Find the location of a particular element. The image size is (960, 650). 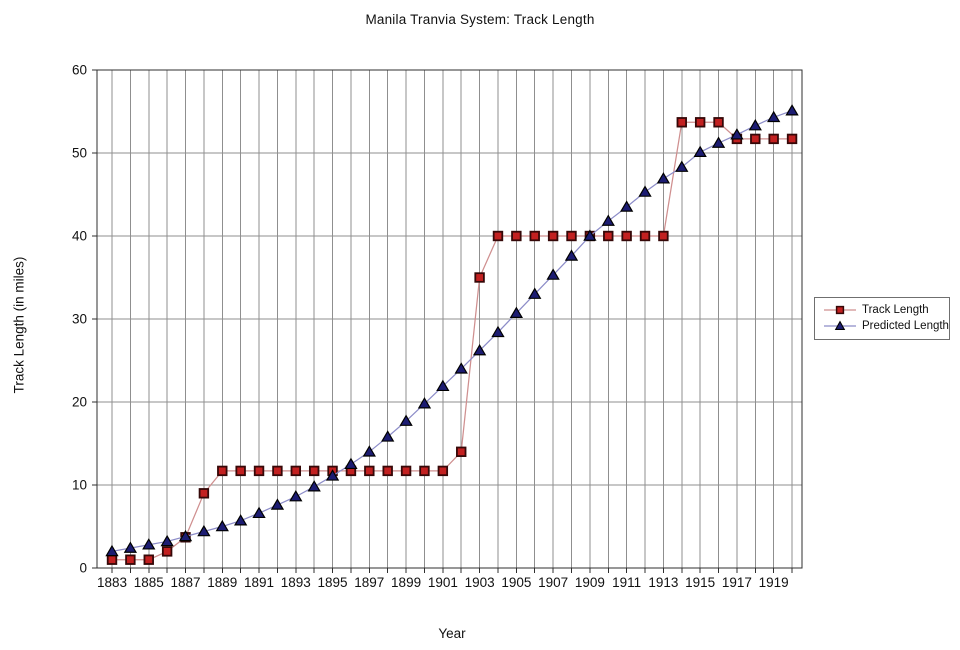

x-tick-label: 1891 is located at coordinates (259, 582).